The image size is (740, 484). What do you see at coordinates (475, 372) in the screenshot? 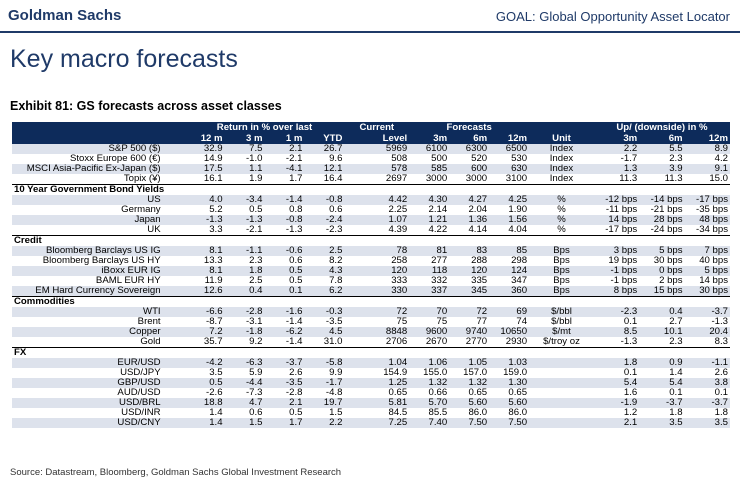
I see `value-cell: 157.0` at bounding box center [475, 372].